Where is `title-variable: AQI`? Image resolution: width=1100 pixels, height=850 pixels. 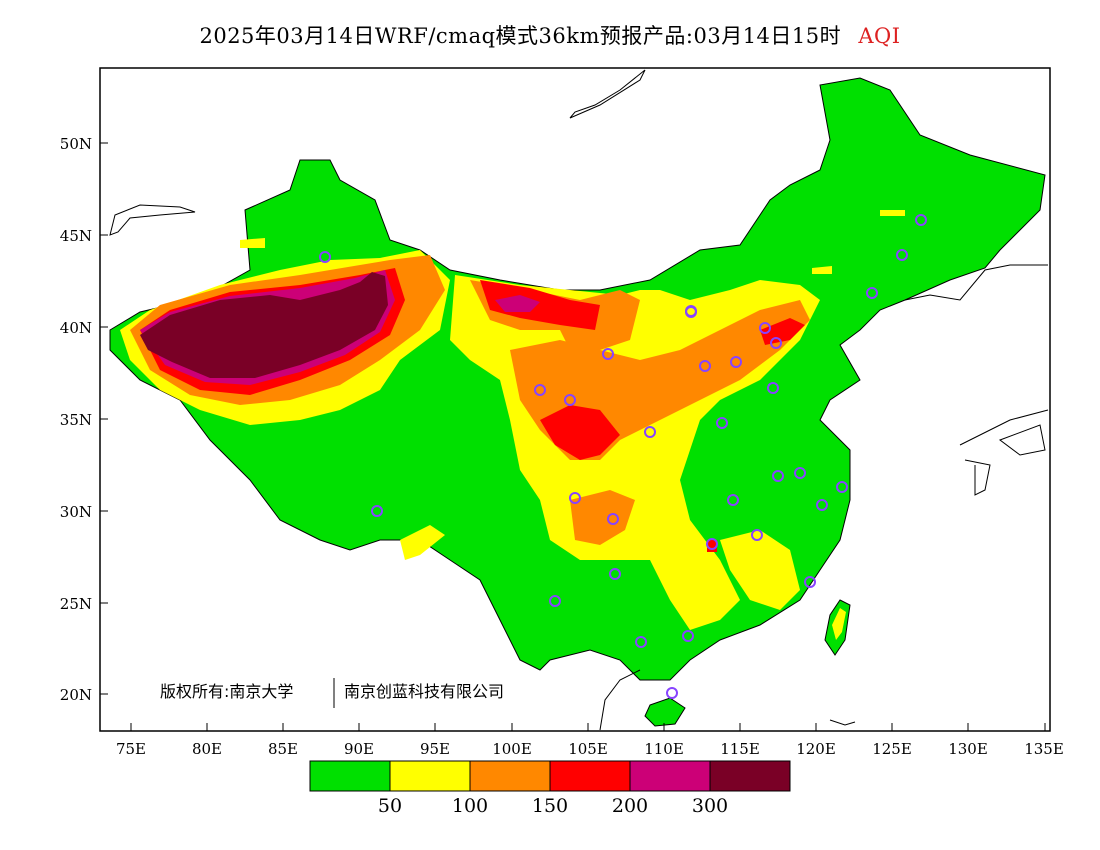
title-variable: AQI is located at coordinates (879, 36).